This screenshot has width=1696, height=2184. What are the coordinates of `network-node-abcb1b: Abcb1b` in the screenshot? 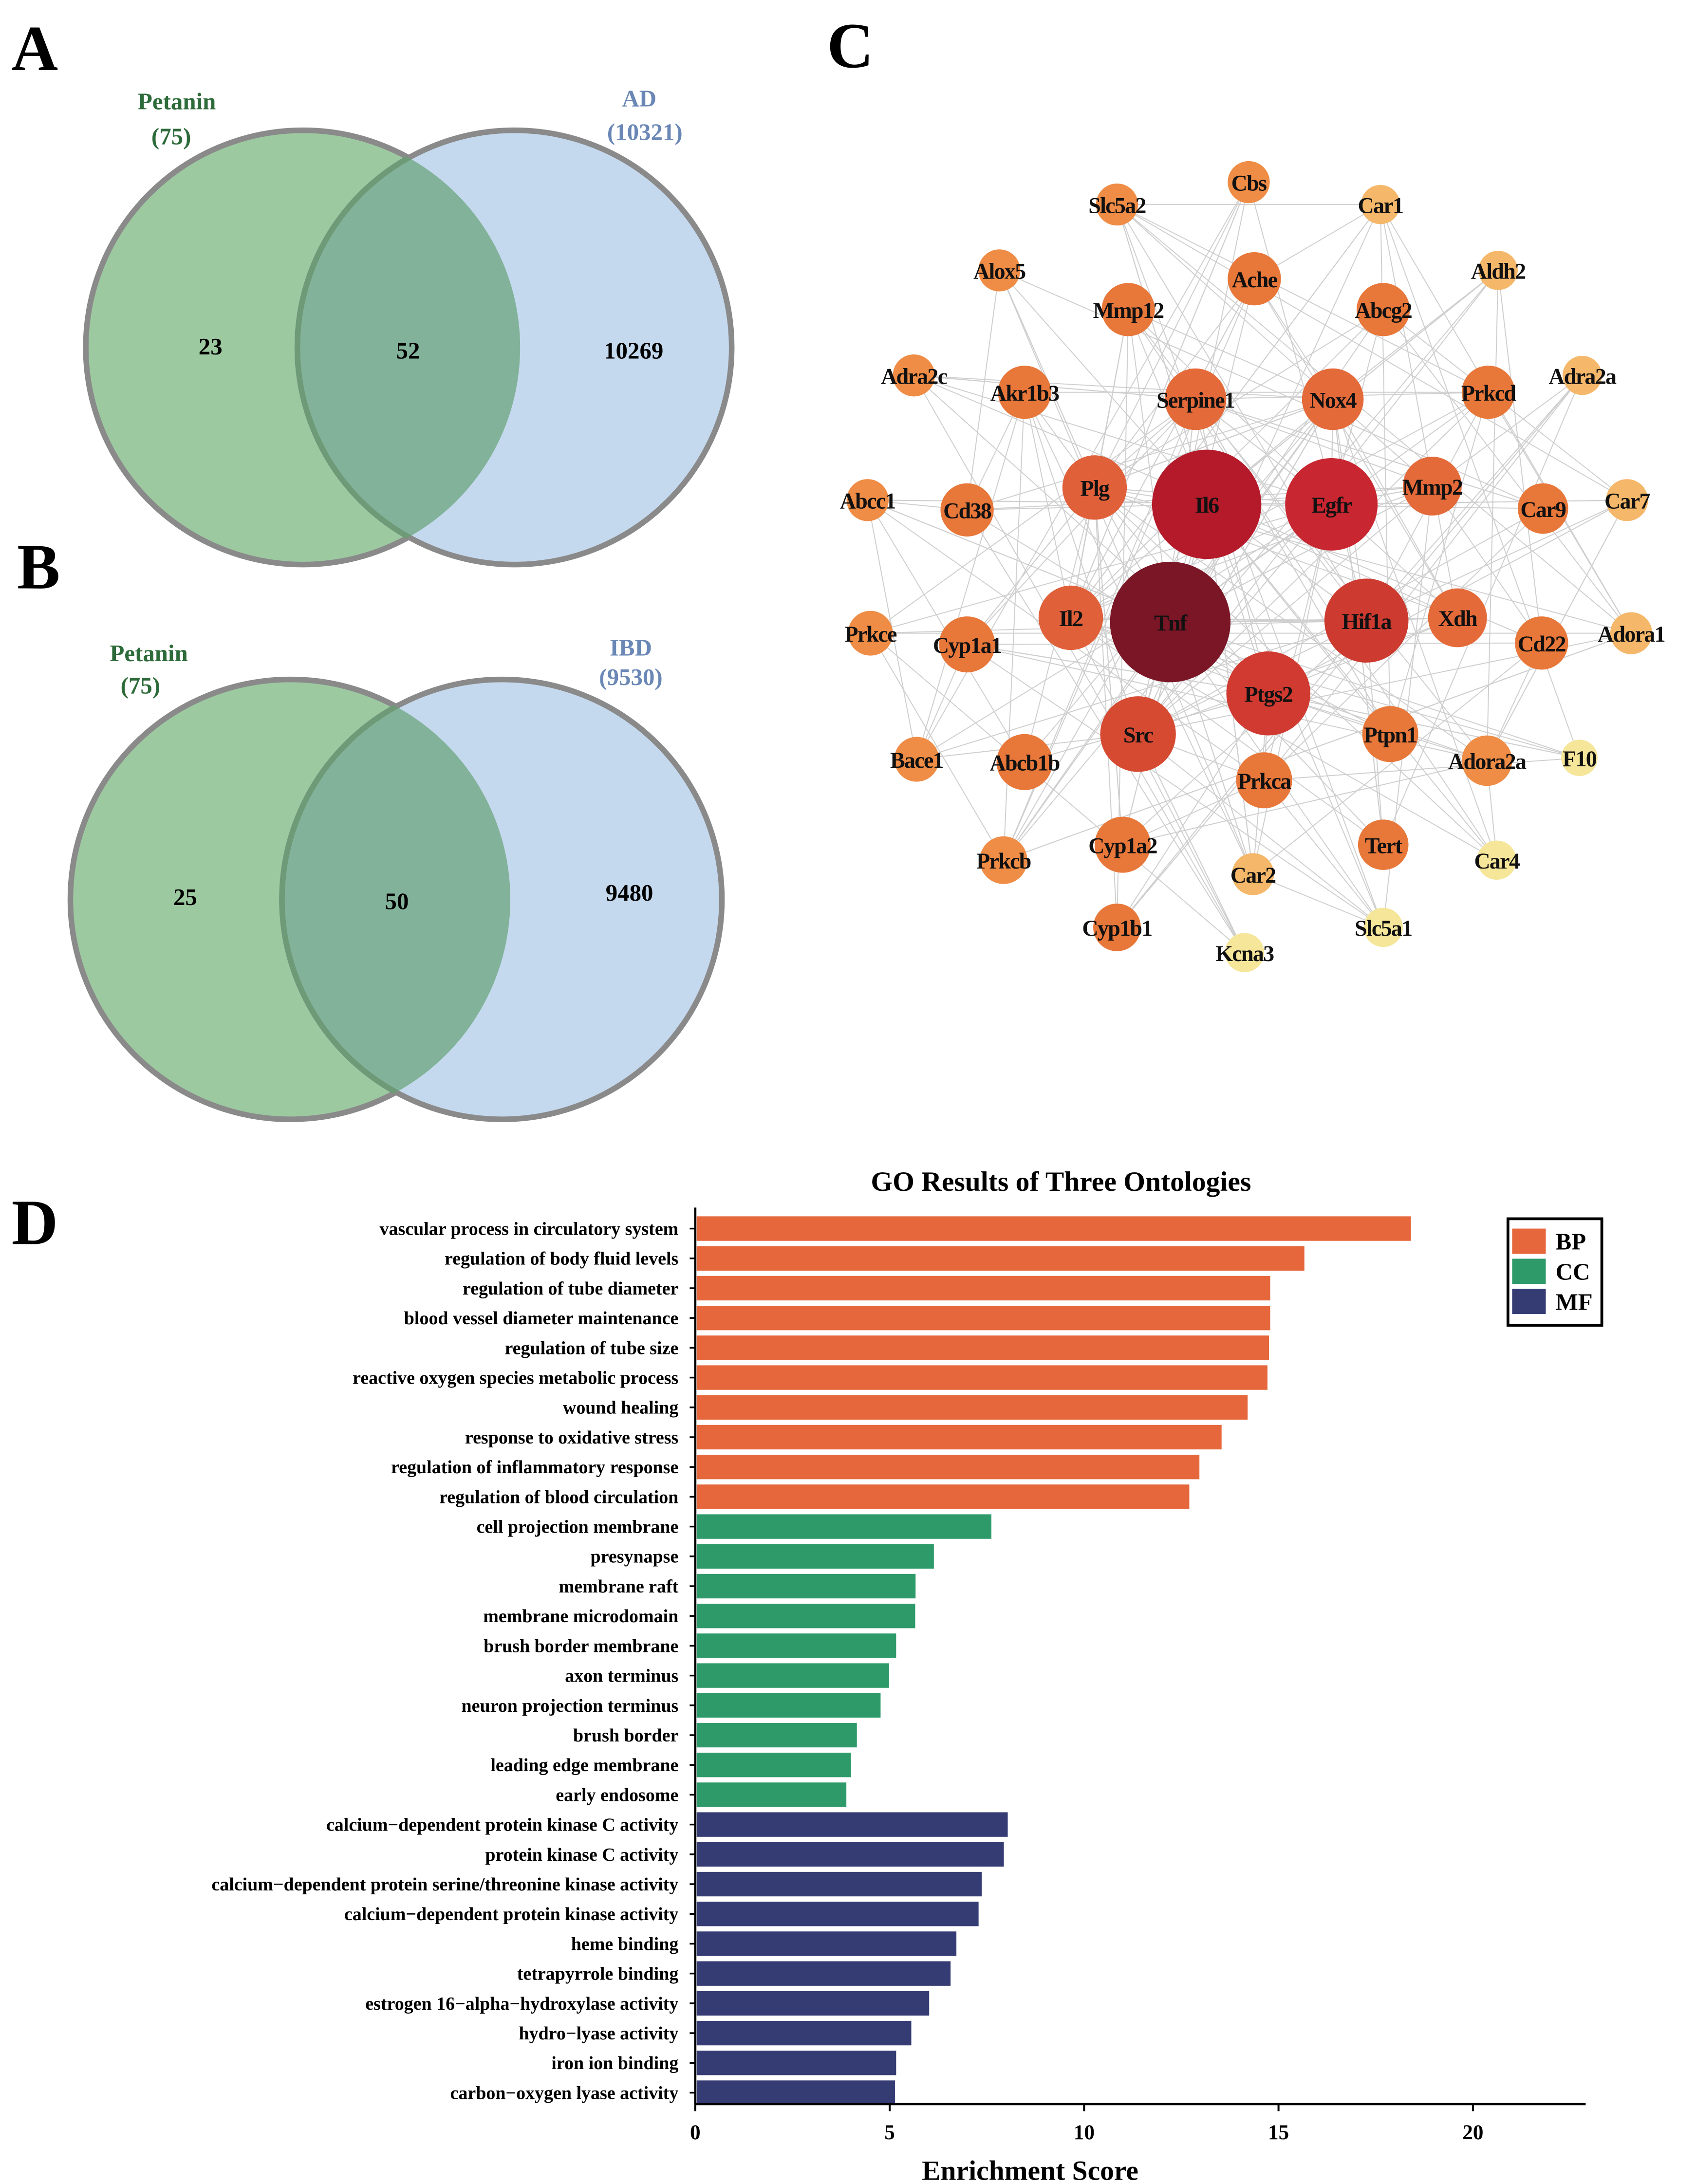 It's located at (1025, 762).